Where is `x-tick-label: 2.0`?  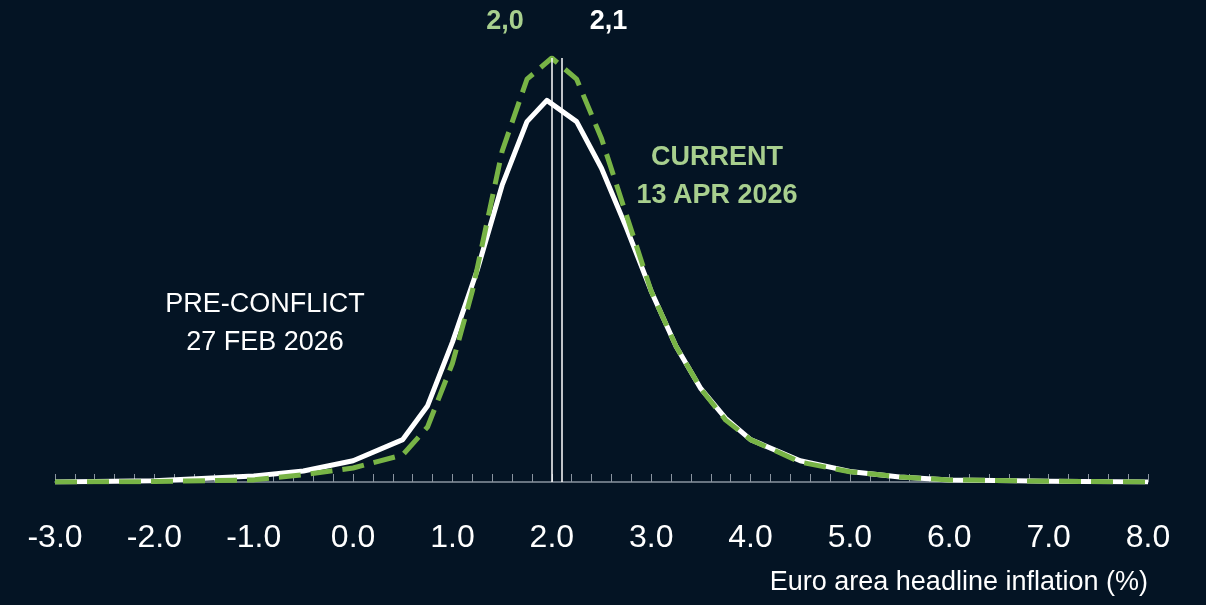
x-tick-label: 2.0 is located at coordinates (552, 536).